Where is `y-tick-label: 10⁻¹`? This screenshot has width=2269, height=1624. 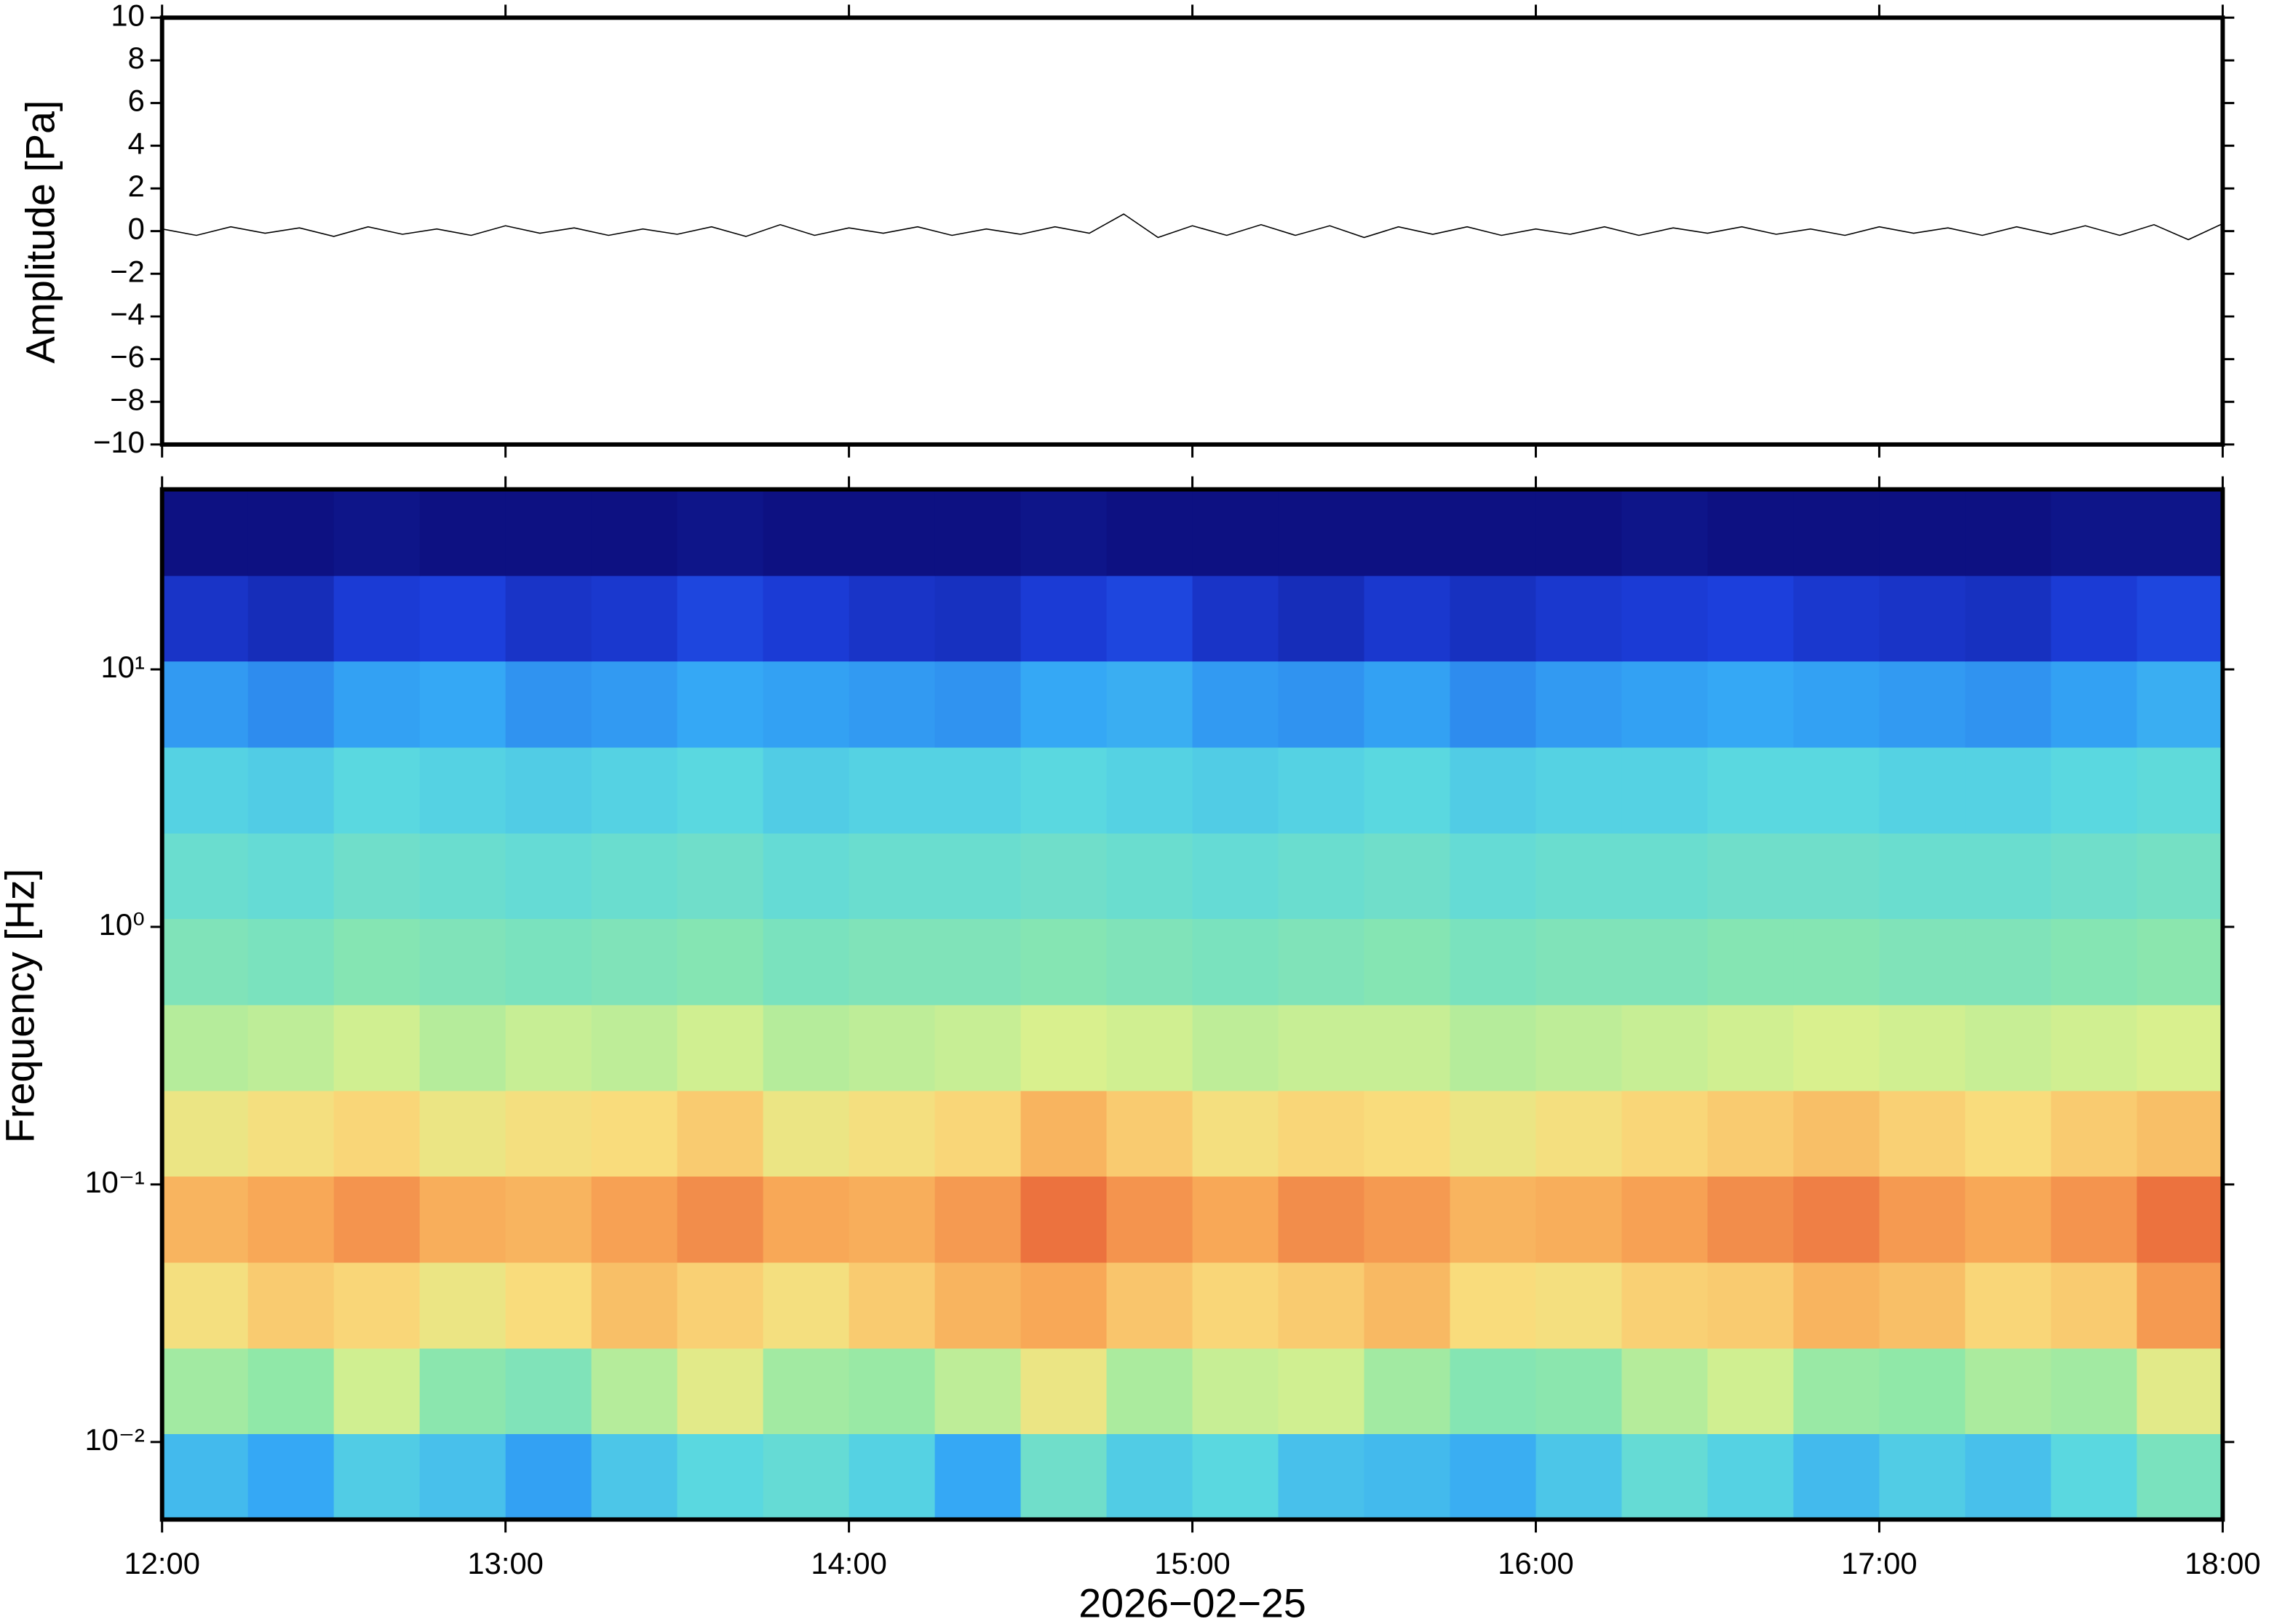
y-tick-label: 10⁻¹ is located at coordinates (114, 1182).